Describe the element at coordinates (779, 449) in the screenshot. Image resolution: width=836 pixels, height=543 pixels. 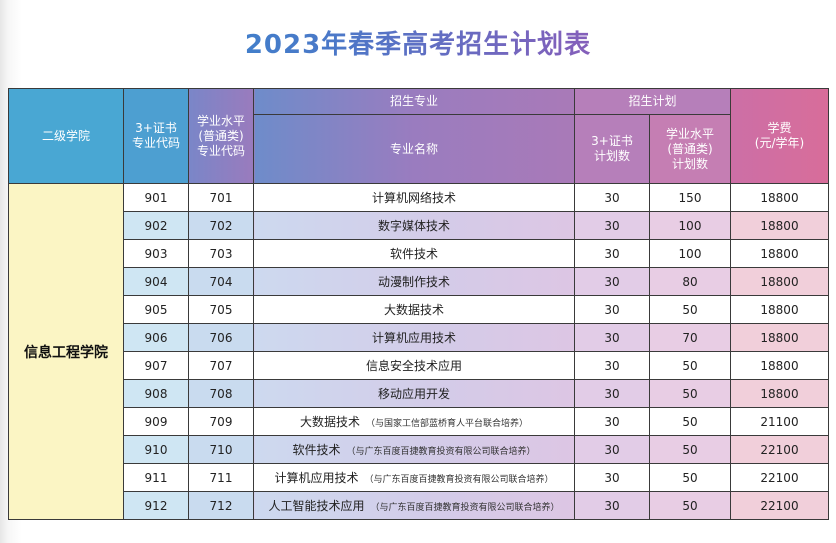
I see `fee-cell: 22100` at that location.